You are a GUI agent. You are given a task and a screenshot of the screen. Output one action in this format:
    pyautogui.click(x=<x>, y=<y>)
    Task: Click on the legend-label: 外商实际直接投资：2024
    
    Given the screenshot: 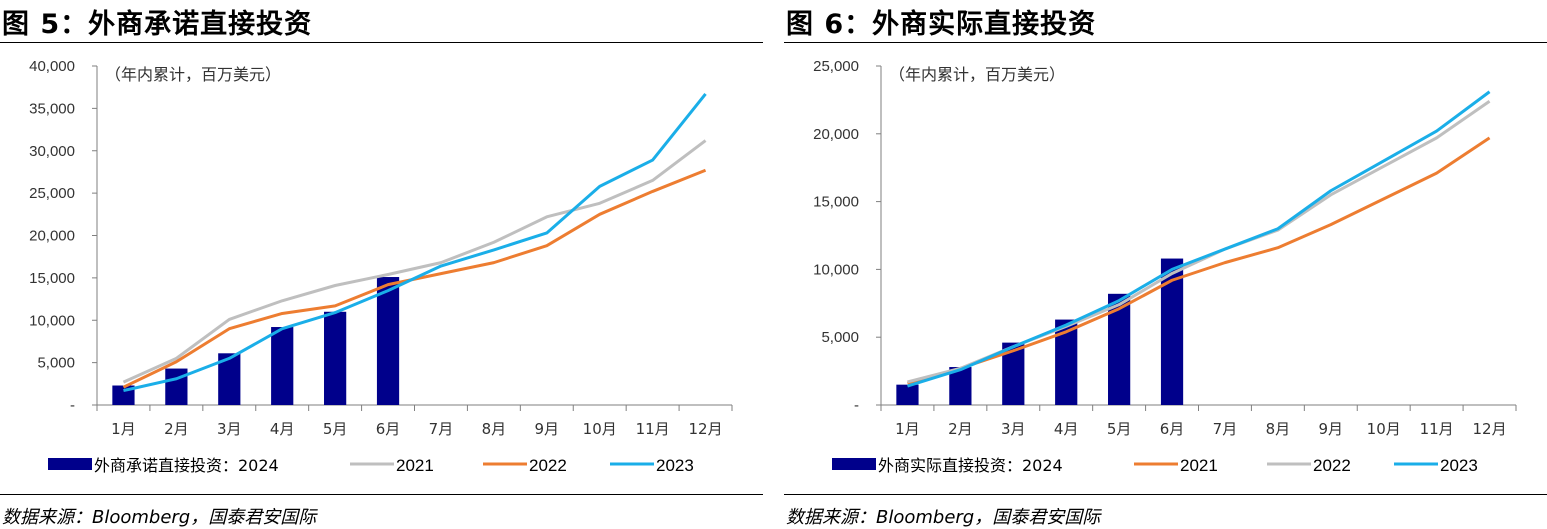 What is the action you would take?
    pyautogui.click(x=970, y=465)
    